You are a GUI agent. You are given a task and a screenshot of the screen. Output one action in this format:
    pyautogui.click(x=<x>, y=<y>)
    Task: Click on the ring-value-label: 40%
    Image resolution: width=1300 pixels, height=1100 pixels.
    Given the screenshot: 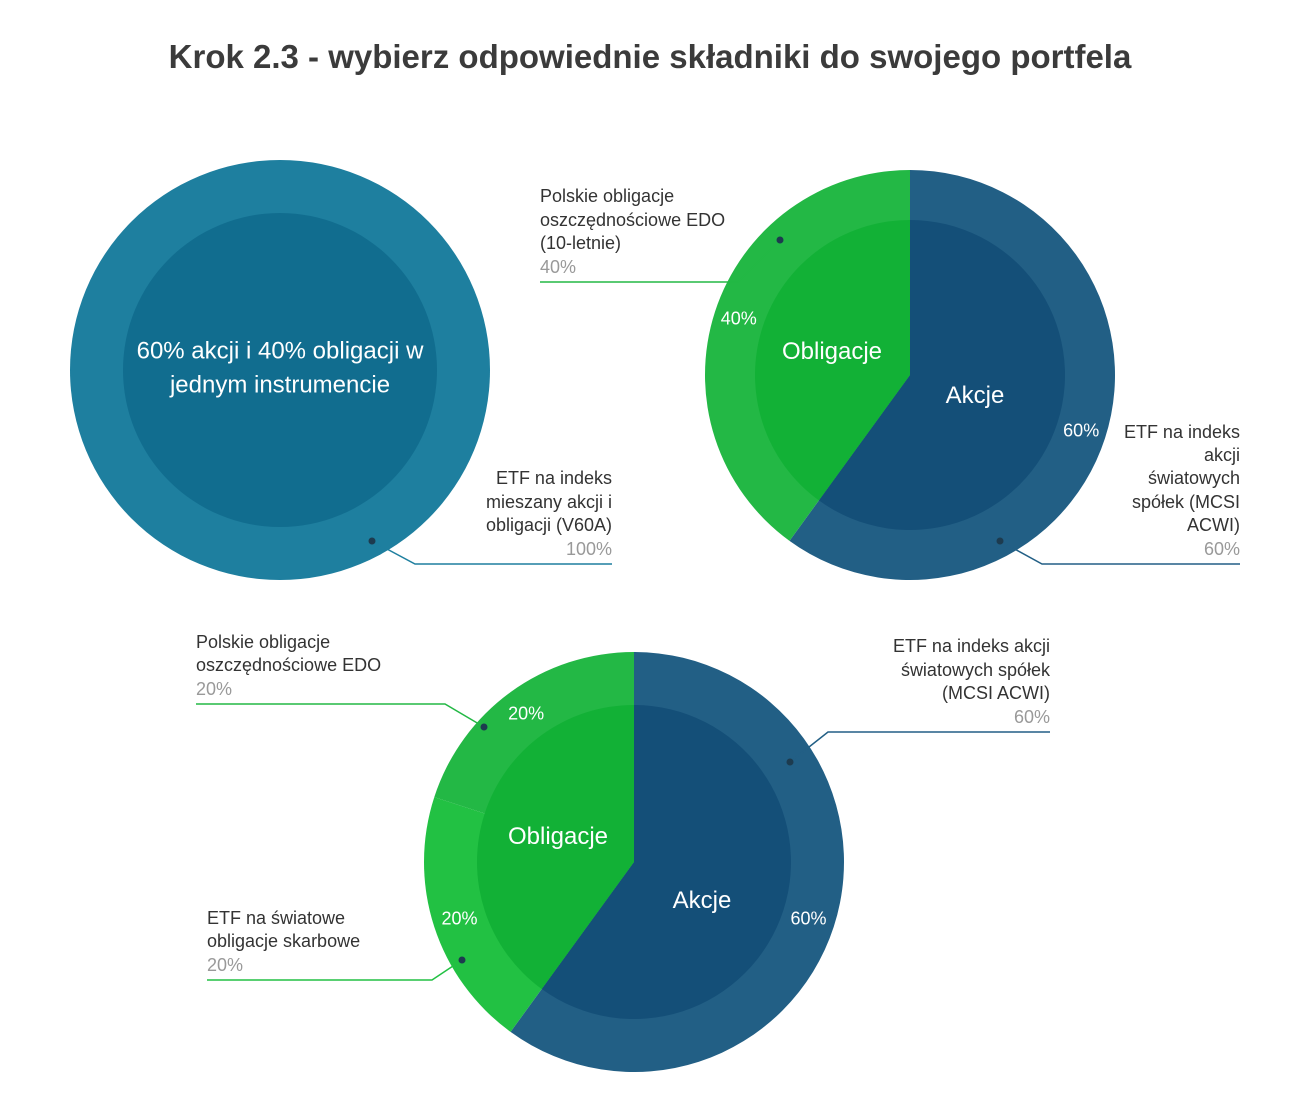 What is the action you would take?
    pyautogui.click(x=738, y=318)
    